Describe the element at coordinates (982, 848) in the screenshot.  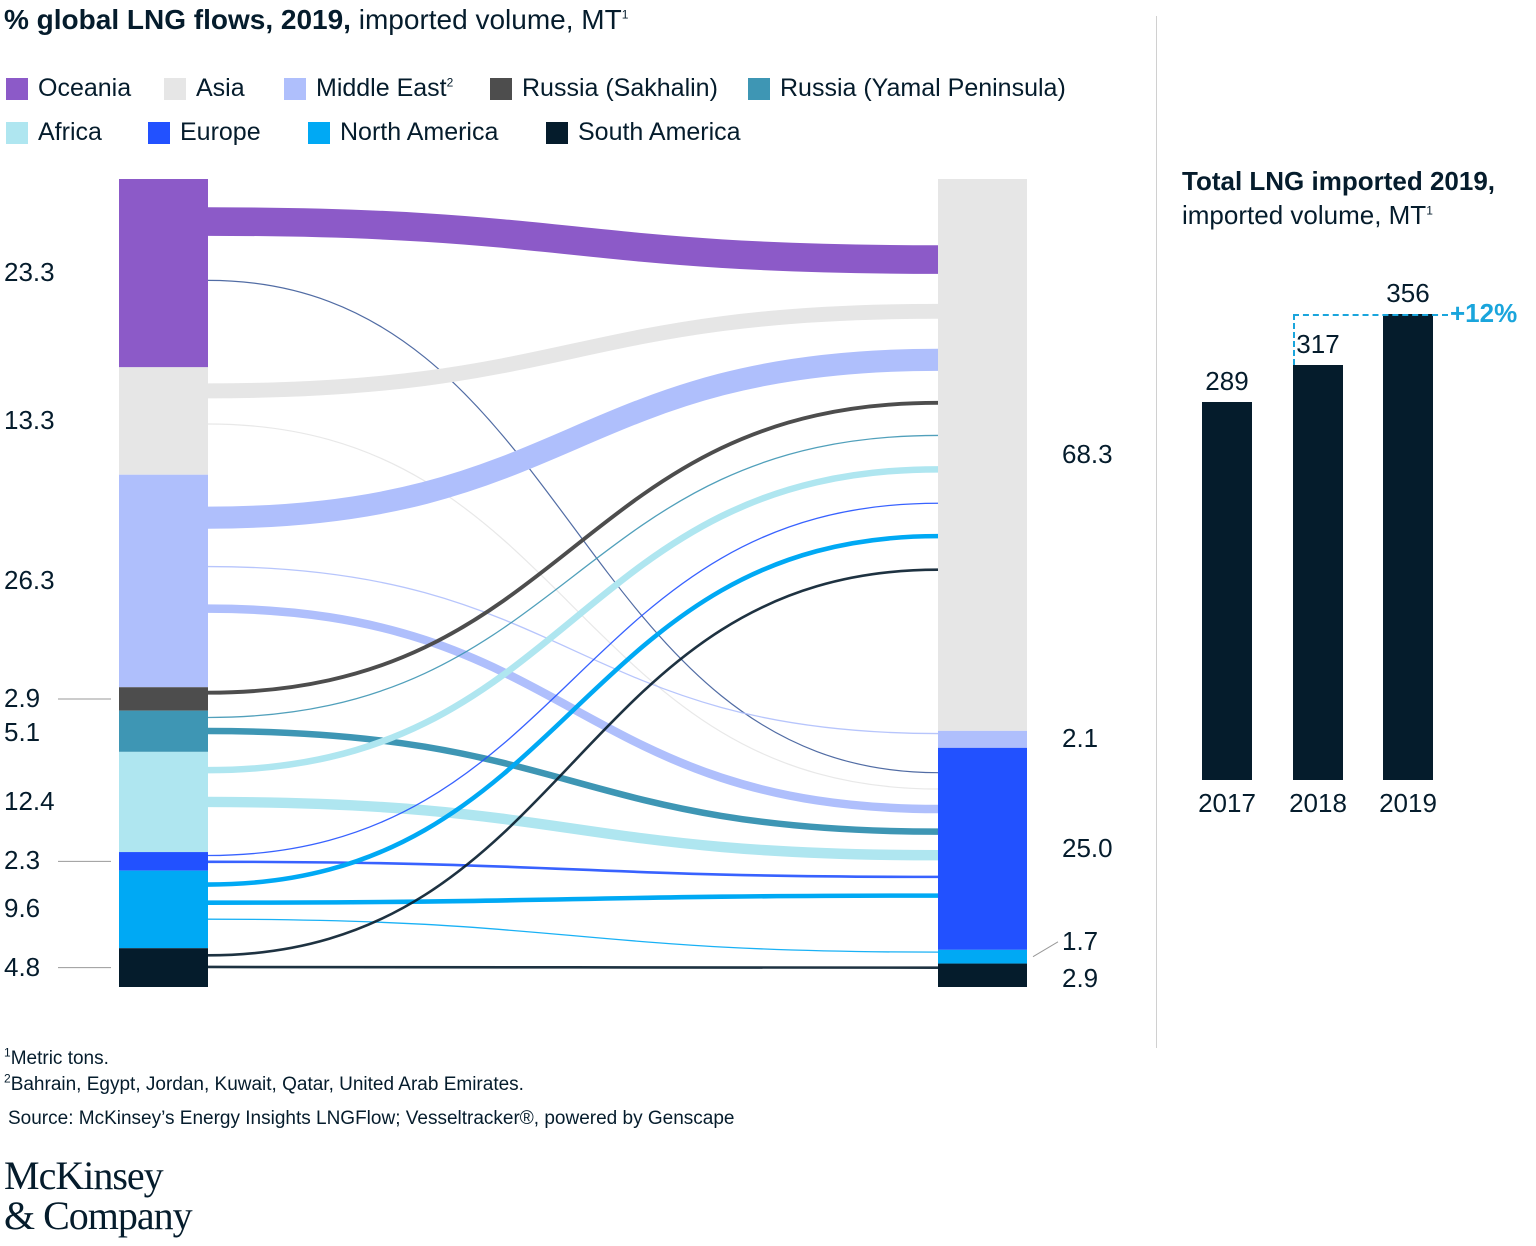
I see `target-node-europe` at that location.